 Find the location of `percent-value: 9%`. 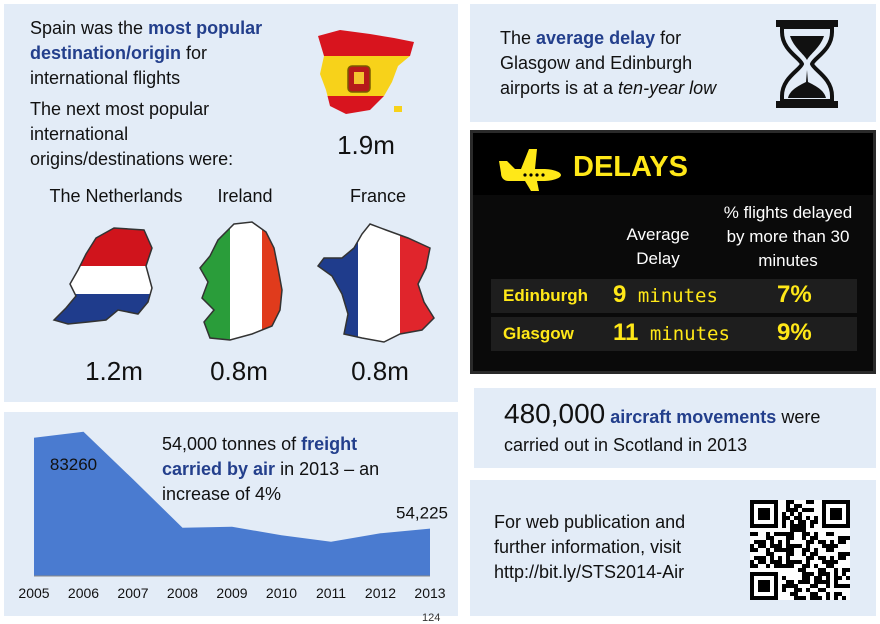

percent-value: 9% is located at coordinates (794, 332).